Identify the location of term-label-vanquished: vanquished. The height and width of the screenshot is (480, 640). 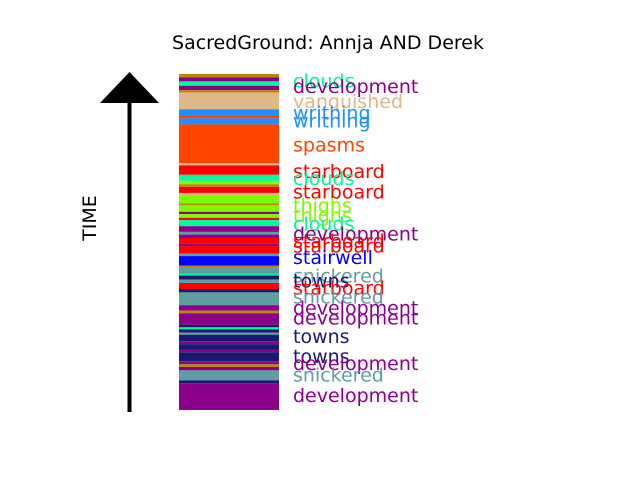
(348, 102).